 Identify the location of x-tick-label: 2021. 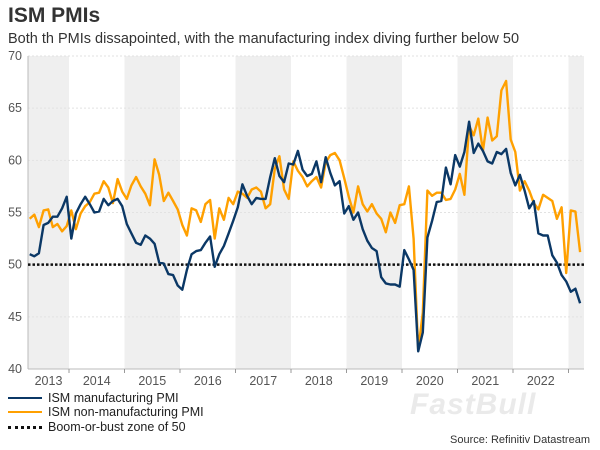
(485, 381).